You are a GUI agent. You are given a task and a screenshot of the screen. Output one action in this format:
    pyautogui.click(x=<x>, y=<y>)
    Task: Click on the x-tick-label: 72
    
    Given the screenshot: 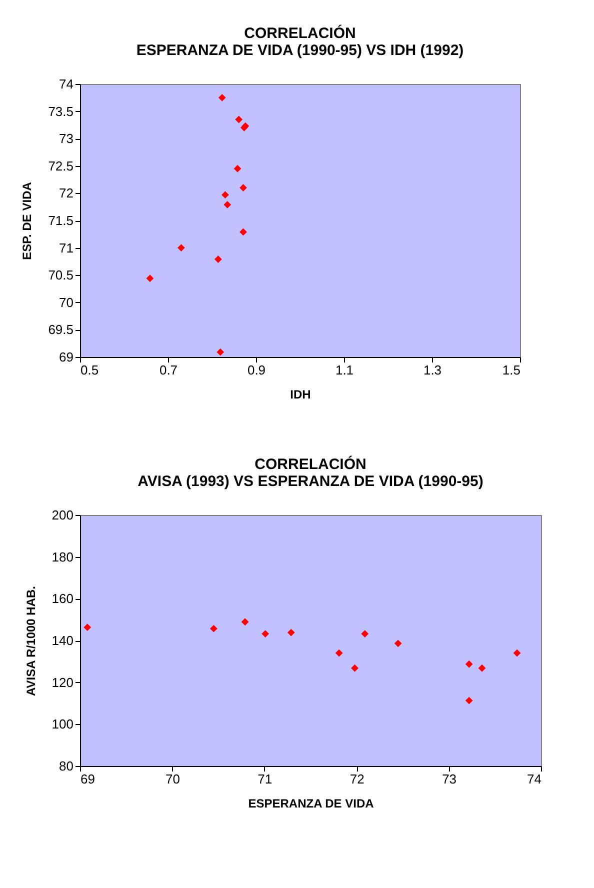 What is the action you would take?
    pyautogui.click(x=357, y=779)
    